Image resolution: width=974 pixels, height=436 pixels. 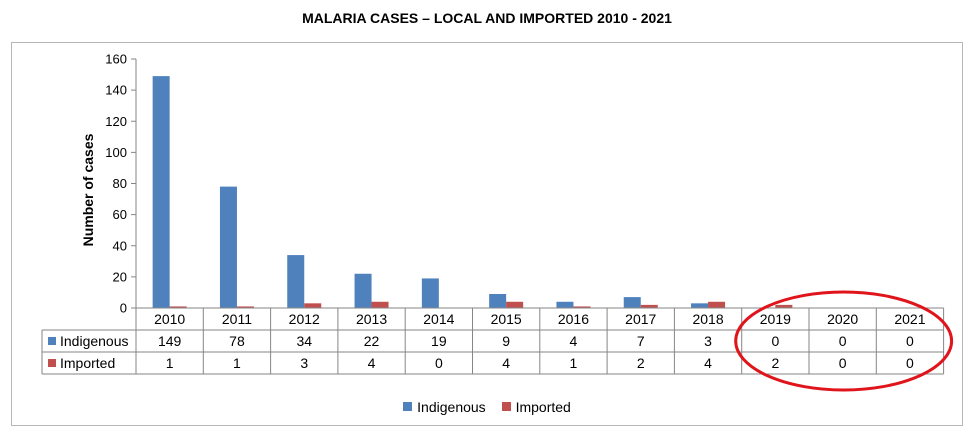 I want to click on legend-label-imported: Imported, so click(x=543, y=406).